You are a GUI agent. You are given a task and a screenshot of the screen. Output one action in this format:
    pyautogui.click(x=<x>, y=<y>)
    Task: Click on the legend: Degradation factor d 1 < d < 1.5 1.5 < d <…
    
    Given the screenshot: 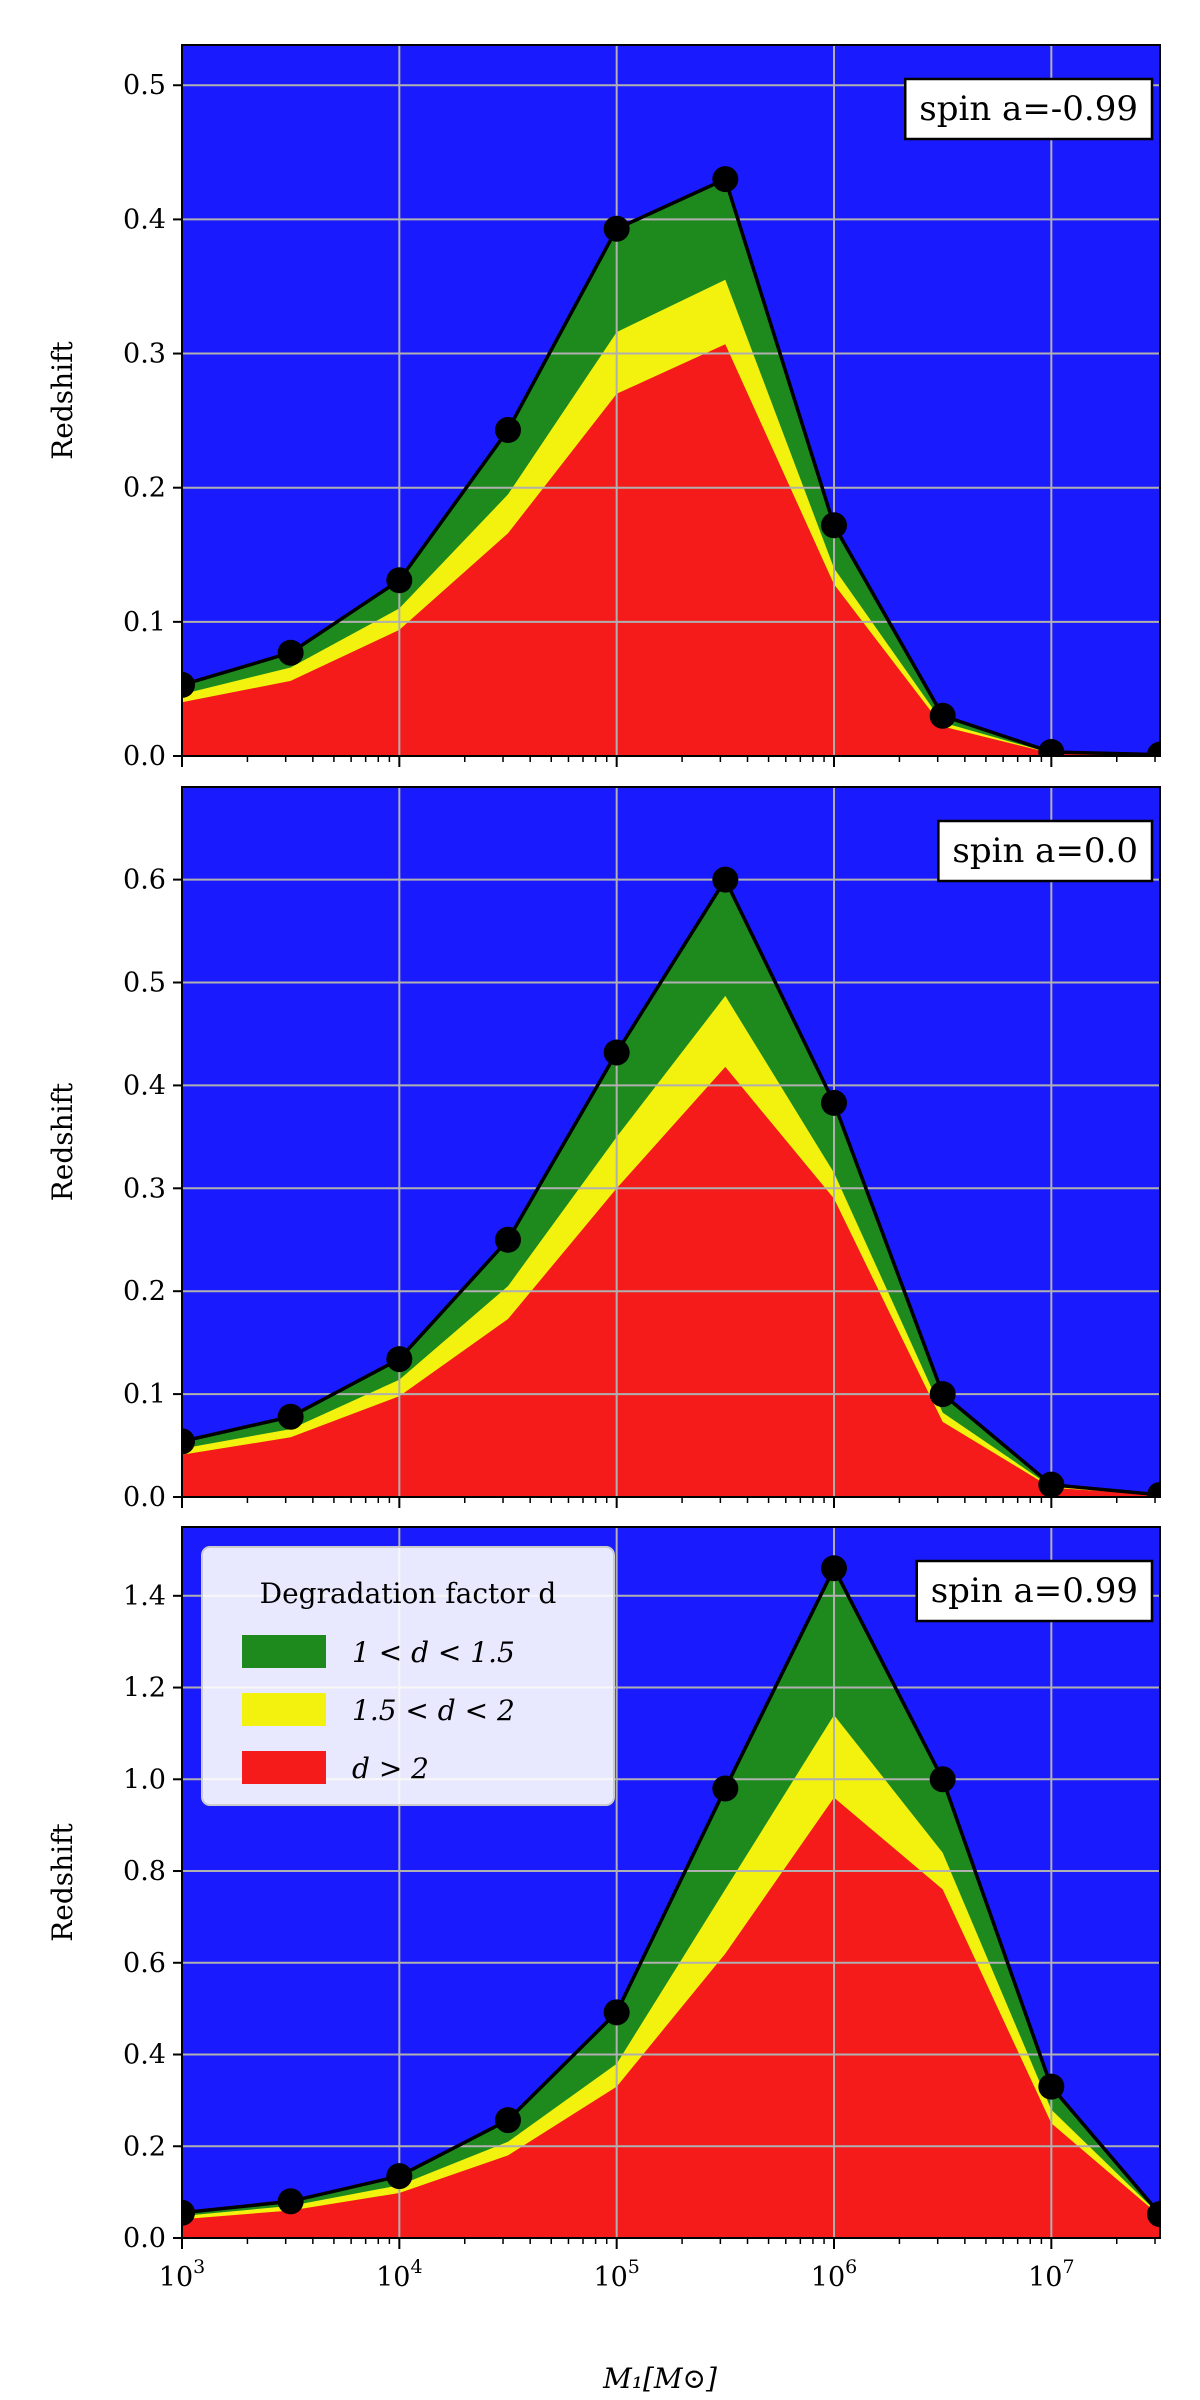 What is the action you would take?
    pyautogui.click(x=408, y=1676)
    